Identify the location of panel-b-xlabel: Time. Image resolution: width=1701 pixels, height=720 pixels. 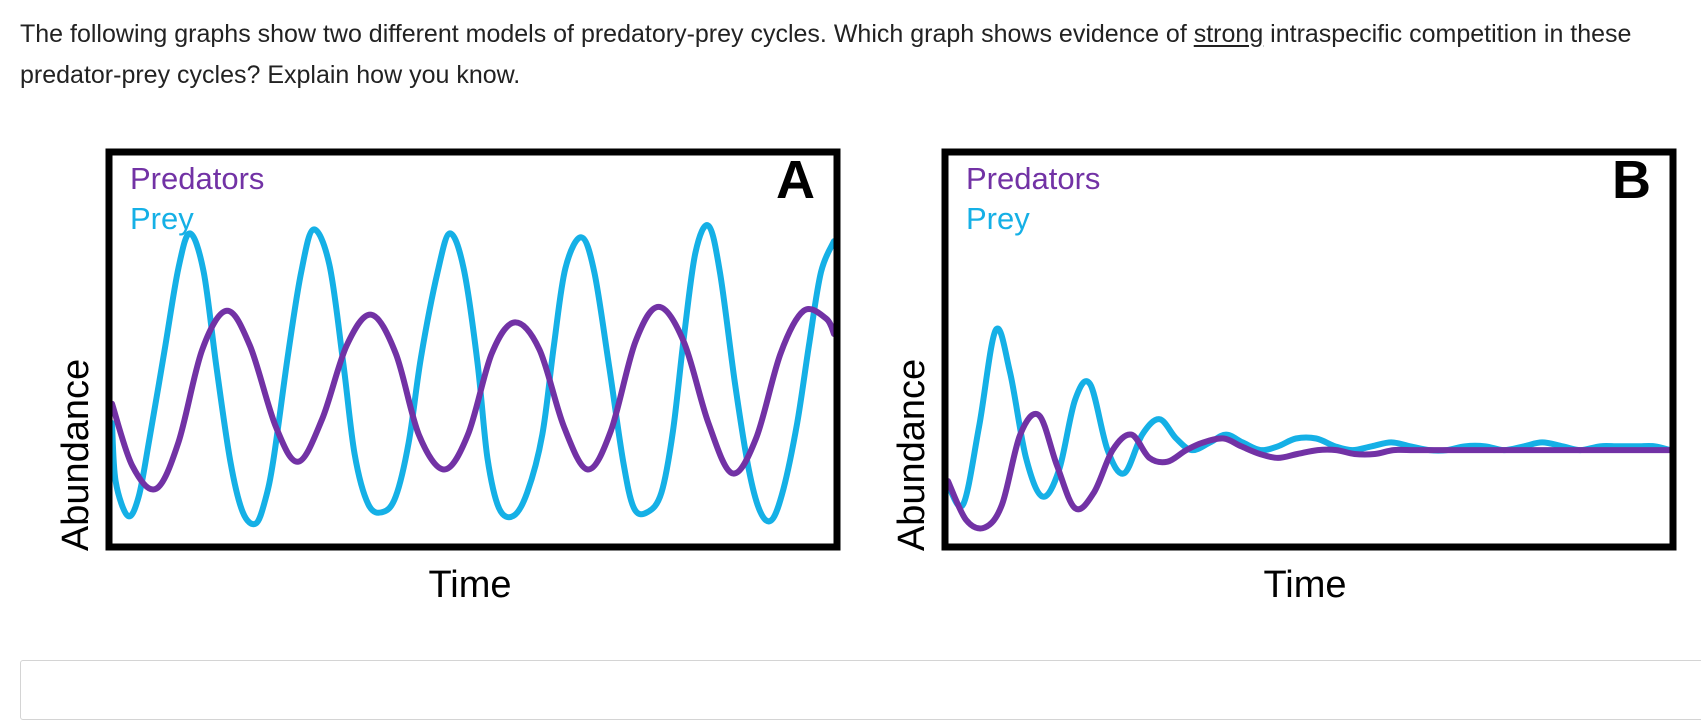
(1304, 585).